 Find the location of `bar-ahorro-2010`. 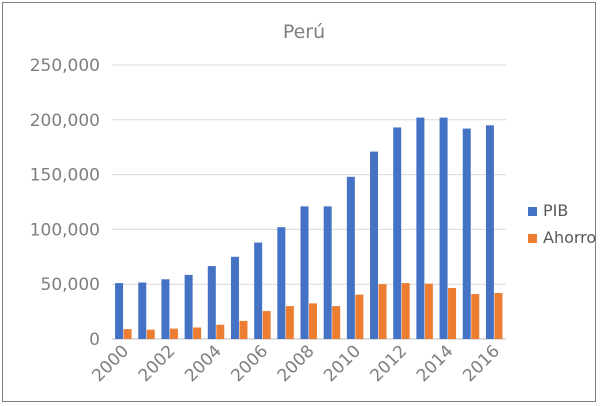

bar-ahorro-2010 is located at coordinates (359, 316).